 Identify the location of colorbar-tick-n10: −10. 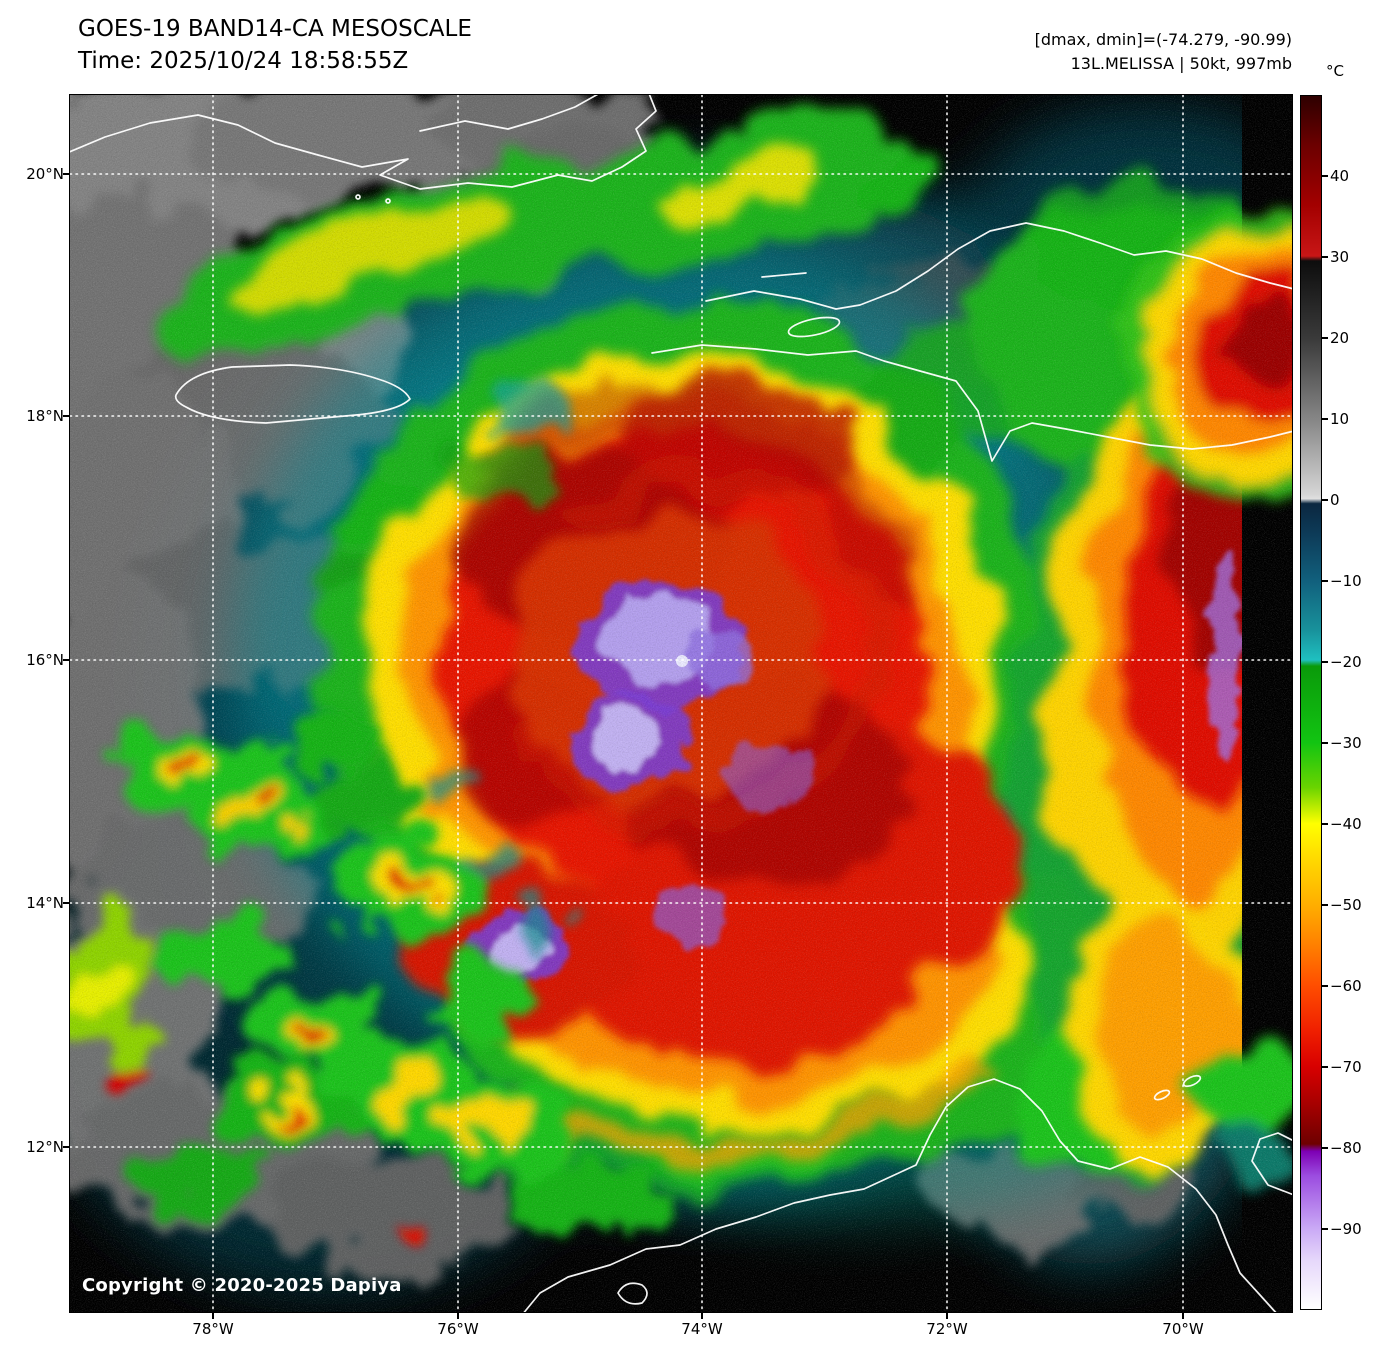
(1346, 581).